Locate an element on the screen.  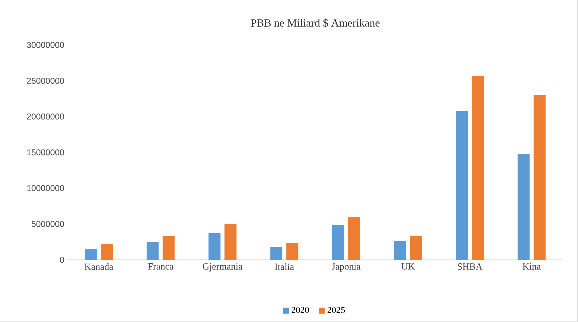
x-tick-label: Japonia is located at coordinates (346, 267).